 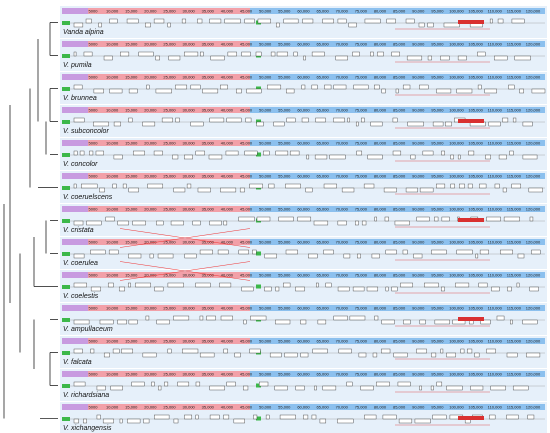 What do you see at coordinates (265, 11) in the screenshot?
I see `ruler-tick-label: 50,000` at bounding box center [265, 11].